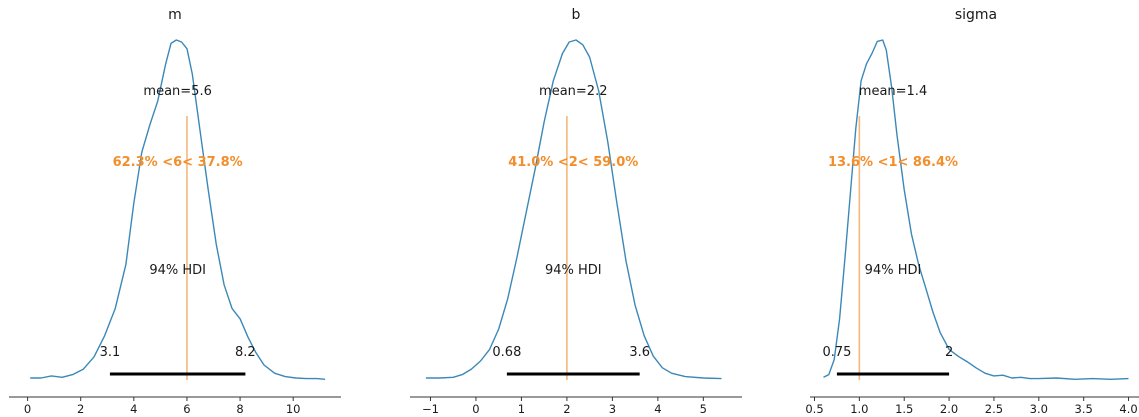 This screenshot has height=417, width=1139. I want to click on x-tick-label: 3, so click(612, 409).